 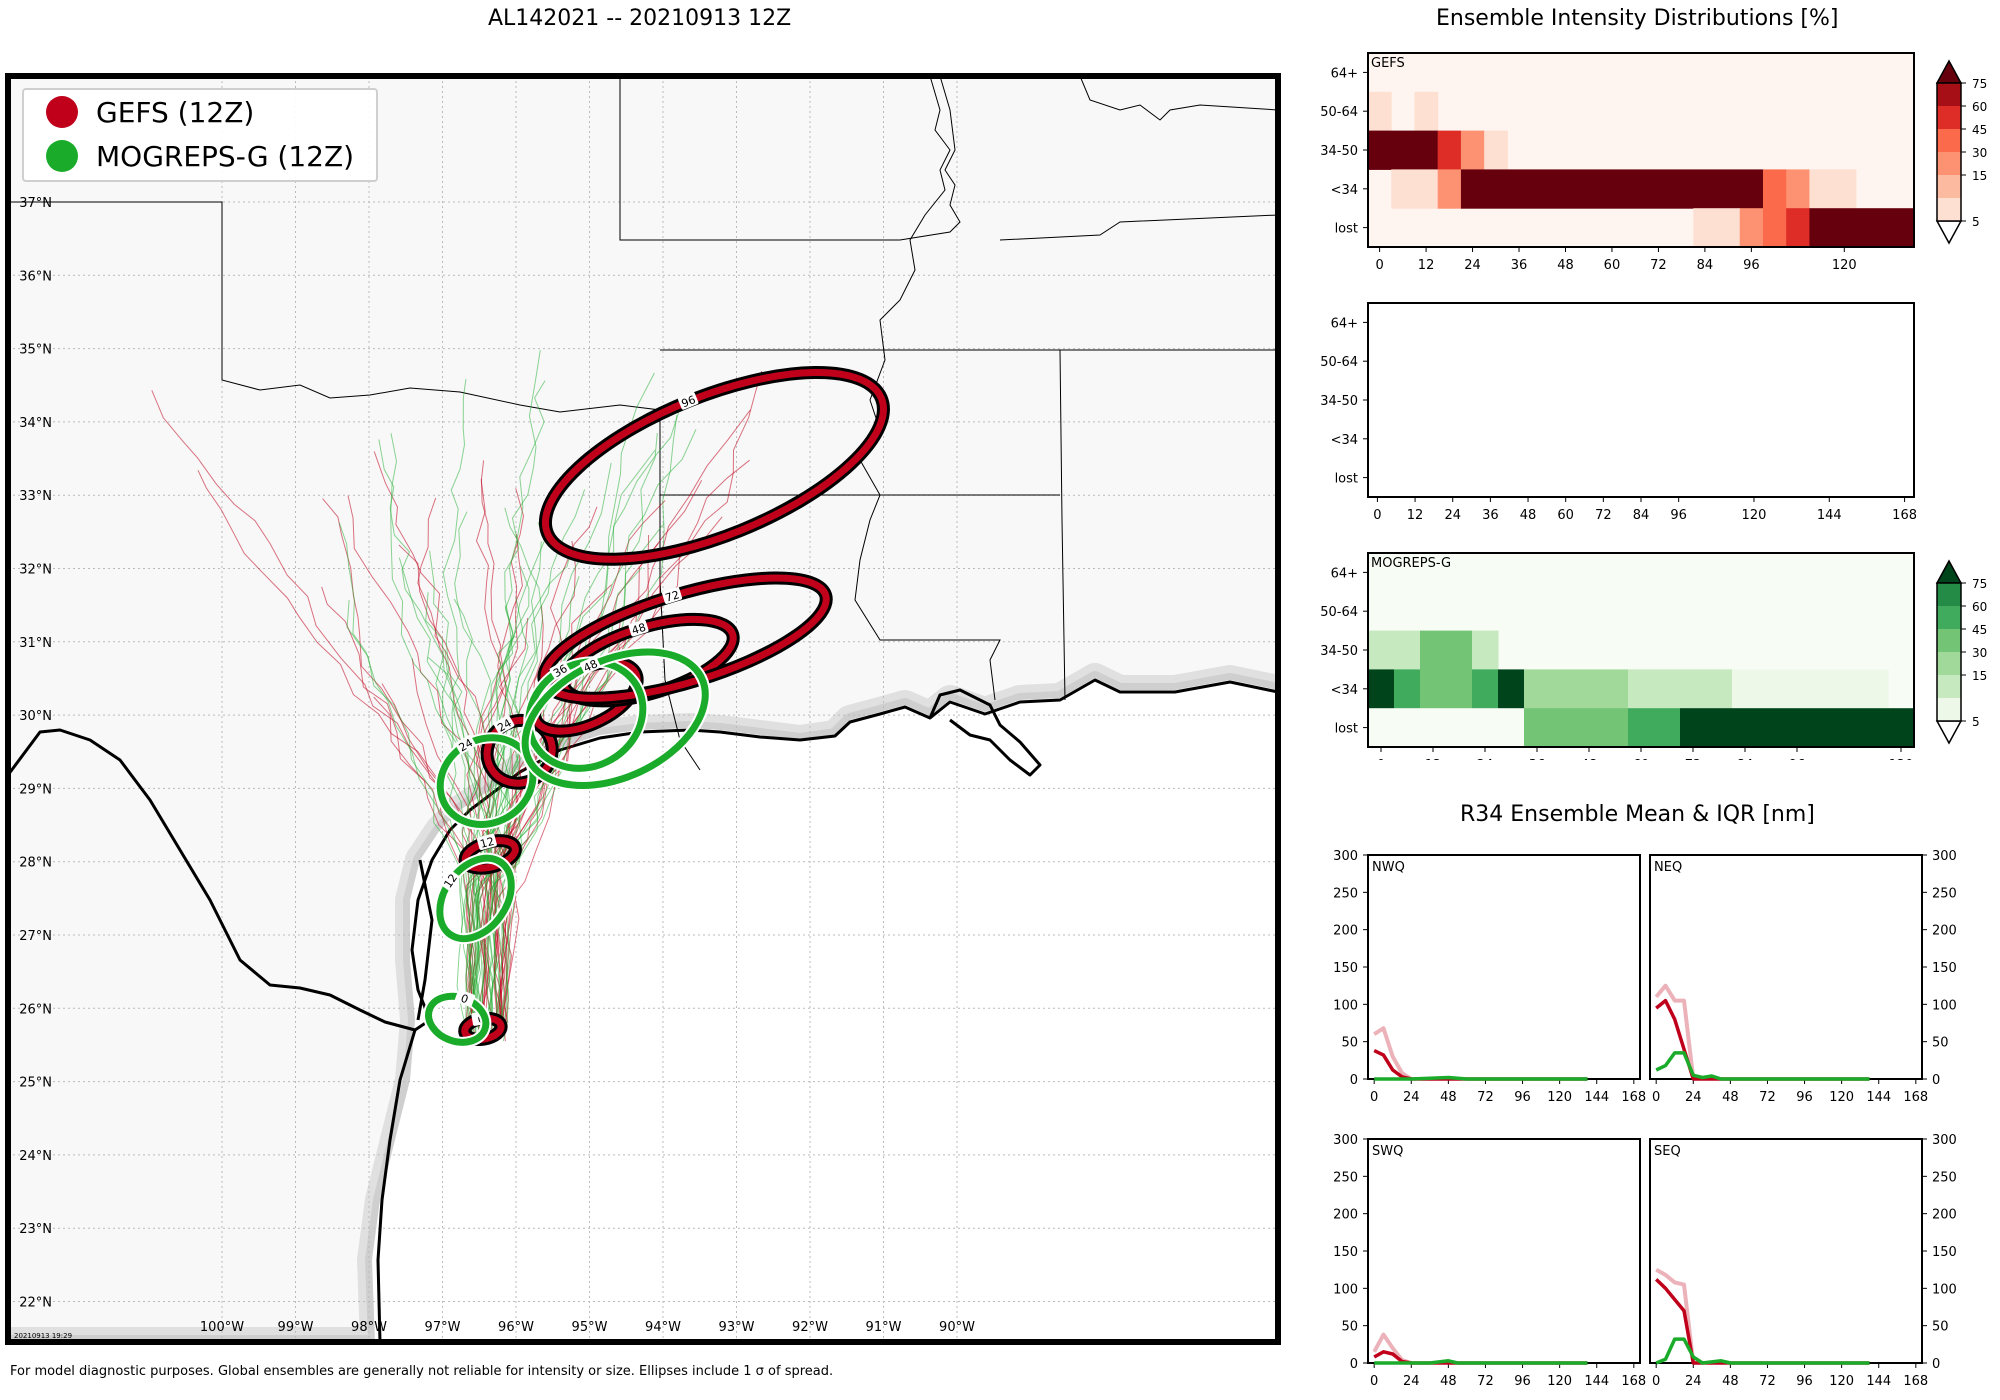 I want to click on y-tick-label: 200, so click(x=1944, y=1215).